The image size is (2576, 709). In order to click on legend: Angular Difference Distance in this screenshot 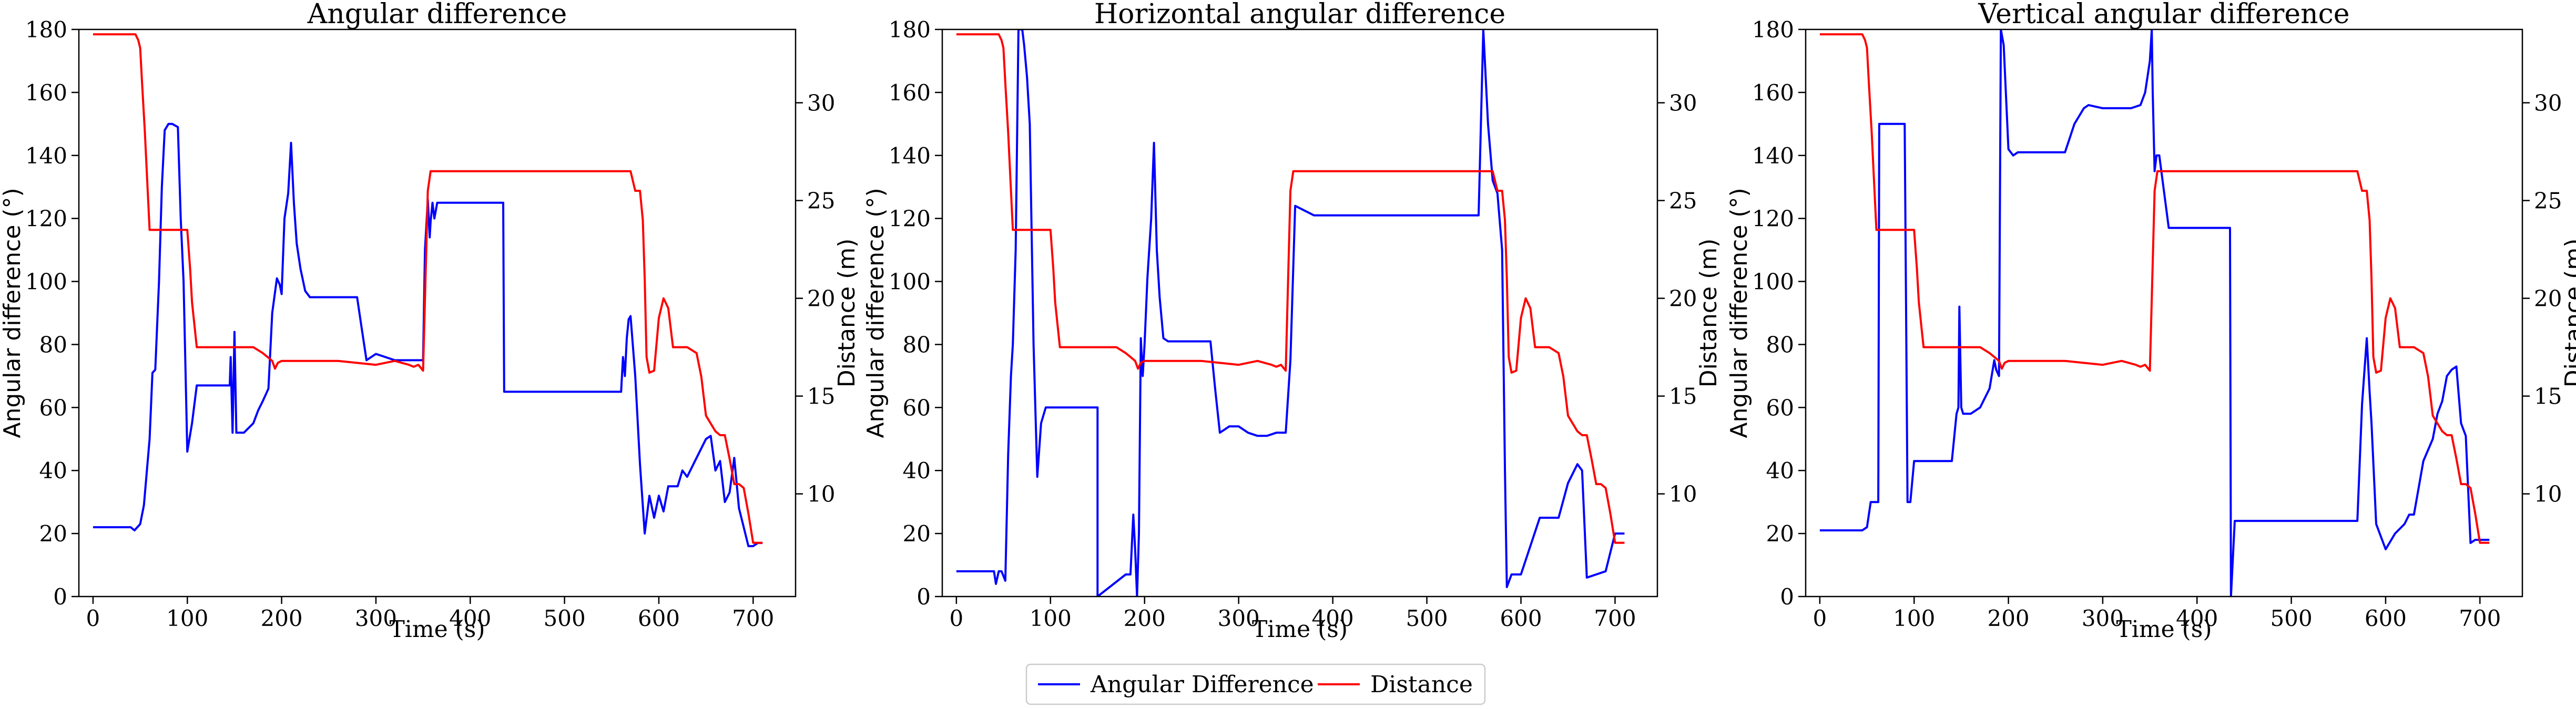, I will do `click(1255, 684)`.